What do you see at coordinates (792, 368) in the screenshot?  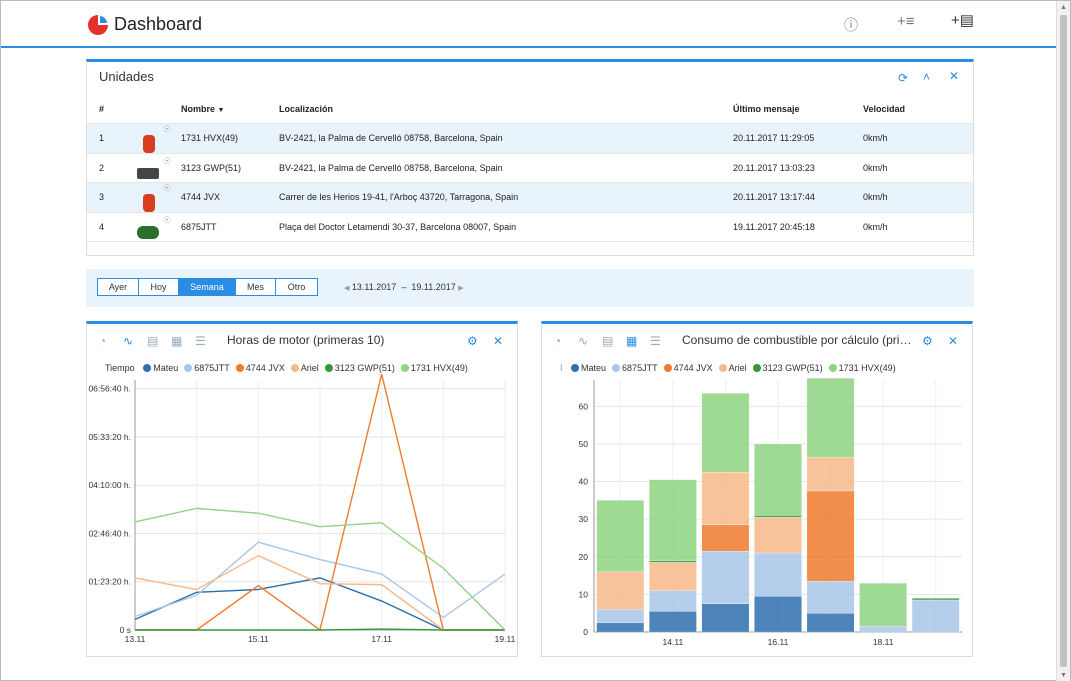 I see `legend-label: 3123 GWP(51)` at bounding box center [792, 368].